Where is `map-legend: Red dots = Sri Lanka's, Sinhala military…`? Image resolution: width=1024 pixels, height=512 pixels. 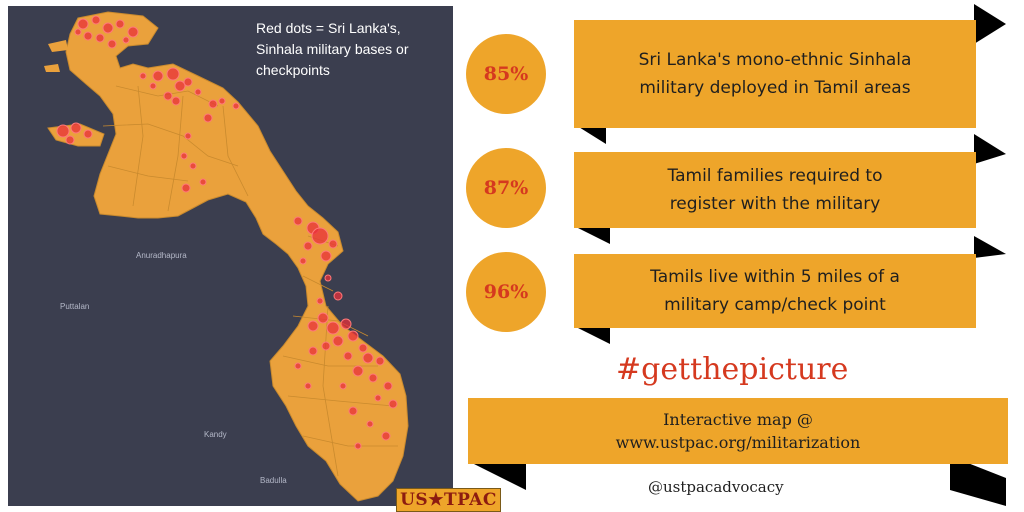
map-legend: Red dots = Sri Lanka's, Sinhala military… is located at coordinates (332, 49).